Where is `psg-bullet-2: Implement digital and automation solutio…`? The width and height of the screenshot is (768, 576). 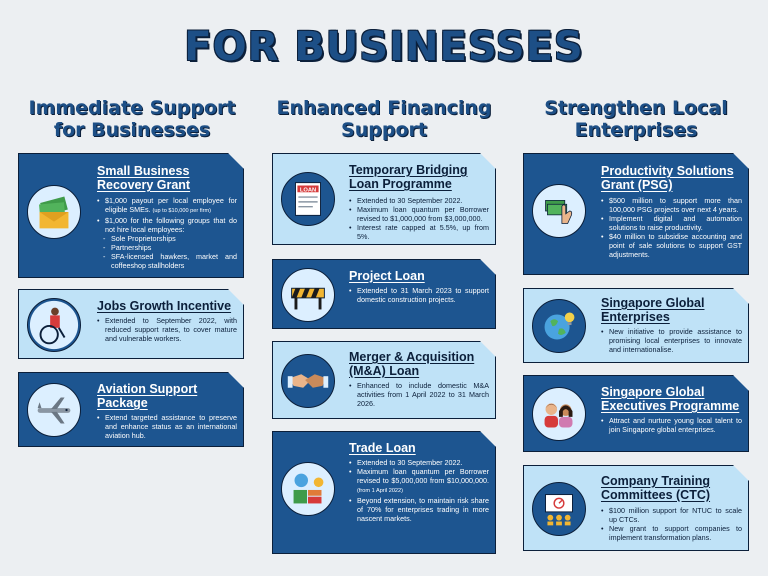
psg-bullet-2: Implement digital and automation solutio… is located at coordinates (671, 223).